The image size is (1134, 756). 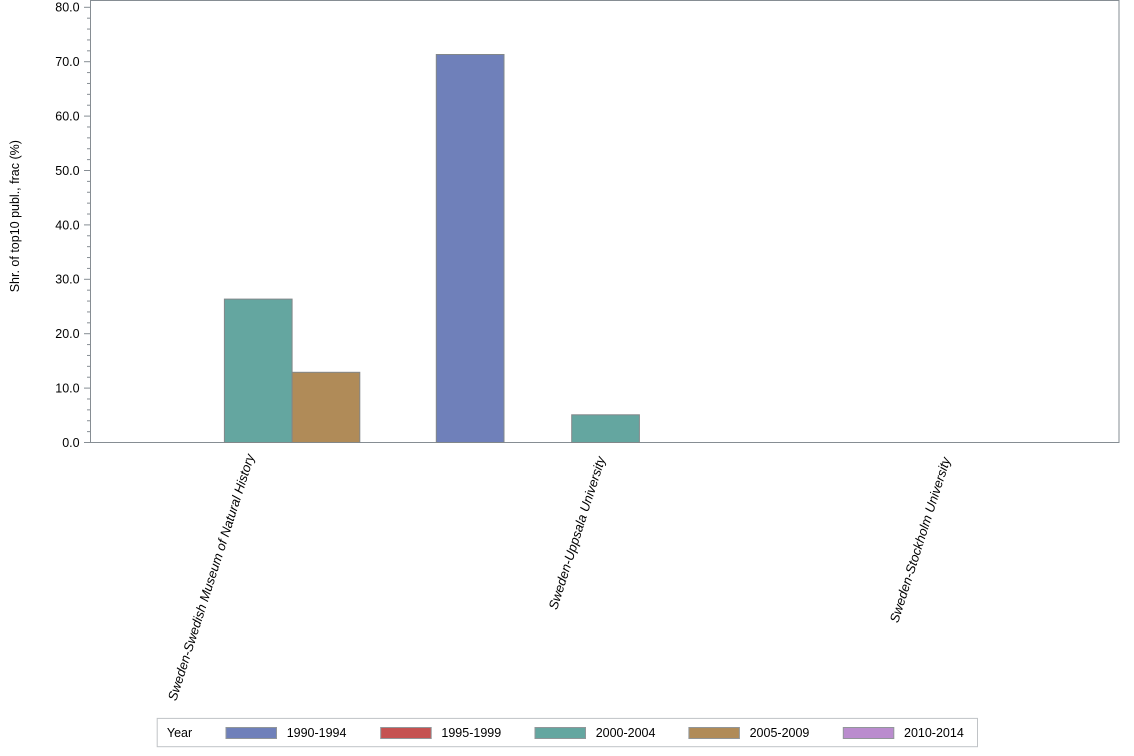 What do you see at coordinates (15, 216) in the screenshot?
I see `svg-text: Shr. of top10 publ., frac (%)` at bounding box center [15, 216].